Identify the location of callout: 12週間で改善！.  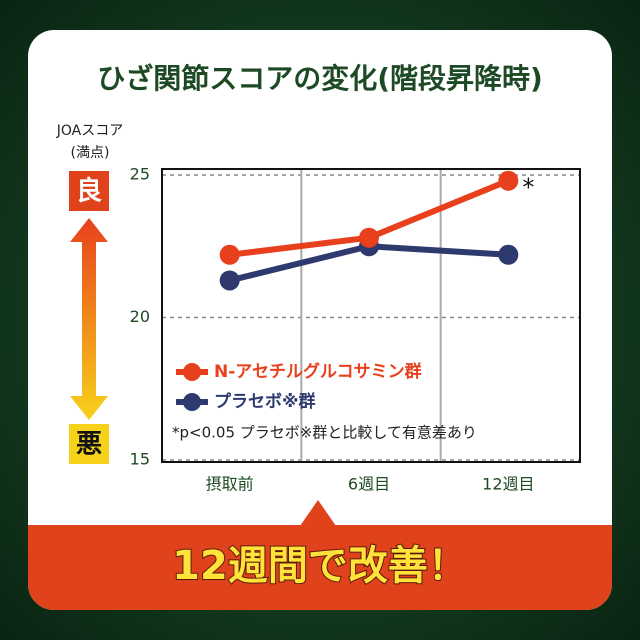
(320, 566).